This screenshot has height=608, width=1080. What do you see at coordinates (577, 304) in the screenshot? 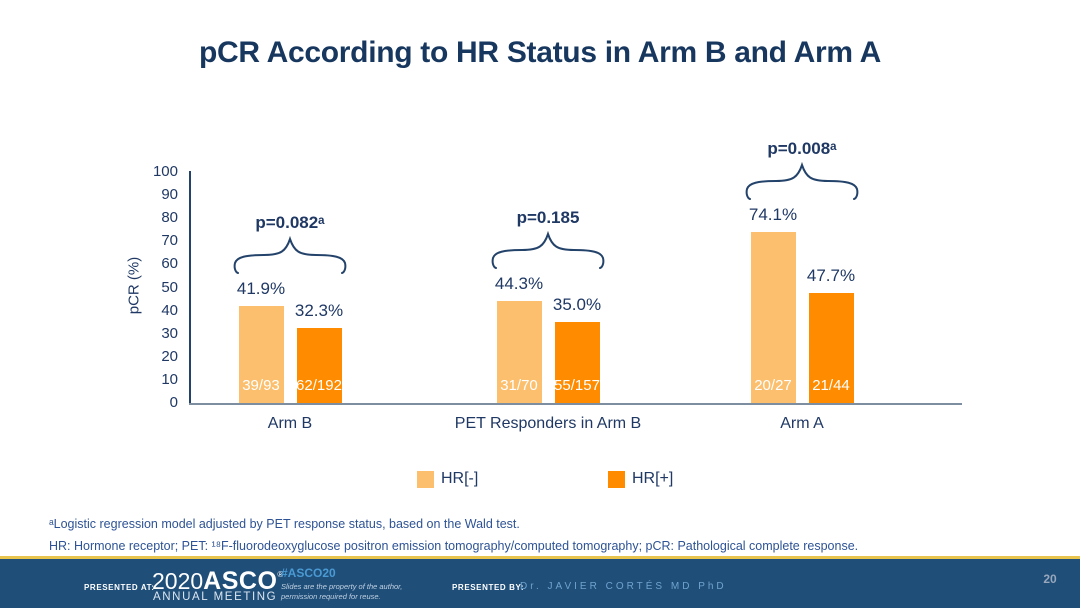
I see `bar-value-label: 35.0%` at bounding box center [577, 304].